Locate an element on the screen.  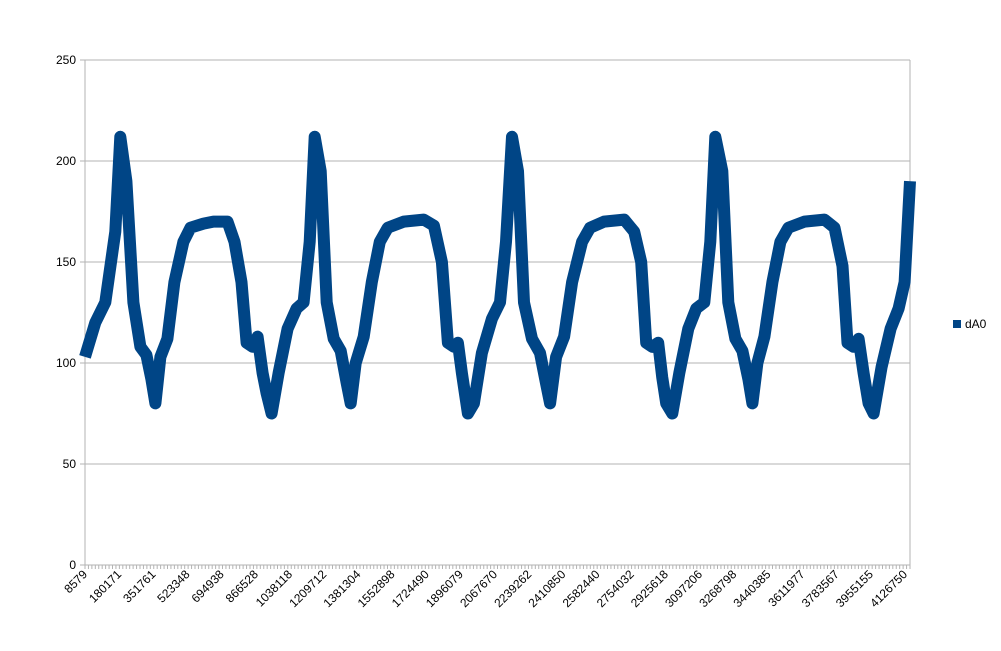
y-tick-label: 250 is located at coordinates (66, 60).